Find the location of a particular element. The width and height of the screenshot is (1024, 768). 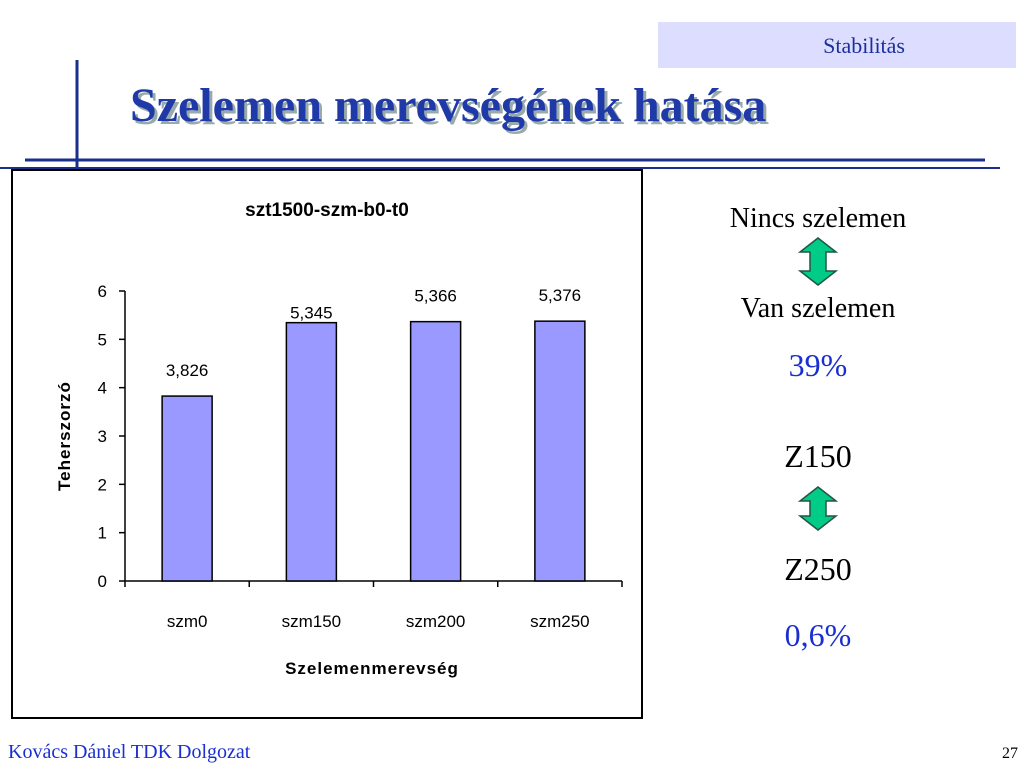

y-tick-label: 6 is located at coordinates (102, 291).